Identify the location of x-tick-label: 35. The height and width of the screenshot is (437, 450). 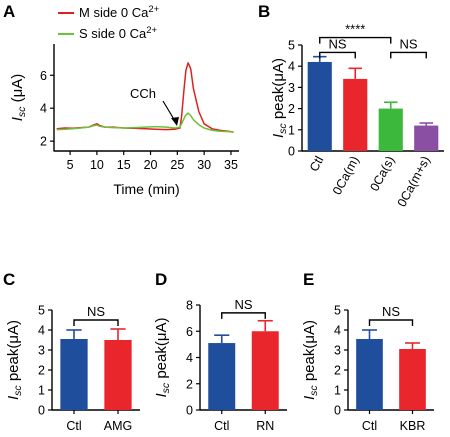
(231, 165).